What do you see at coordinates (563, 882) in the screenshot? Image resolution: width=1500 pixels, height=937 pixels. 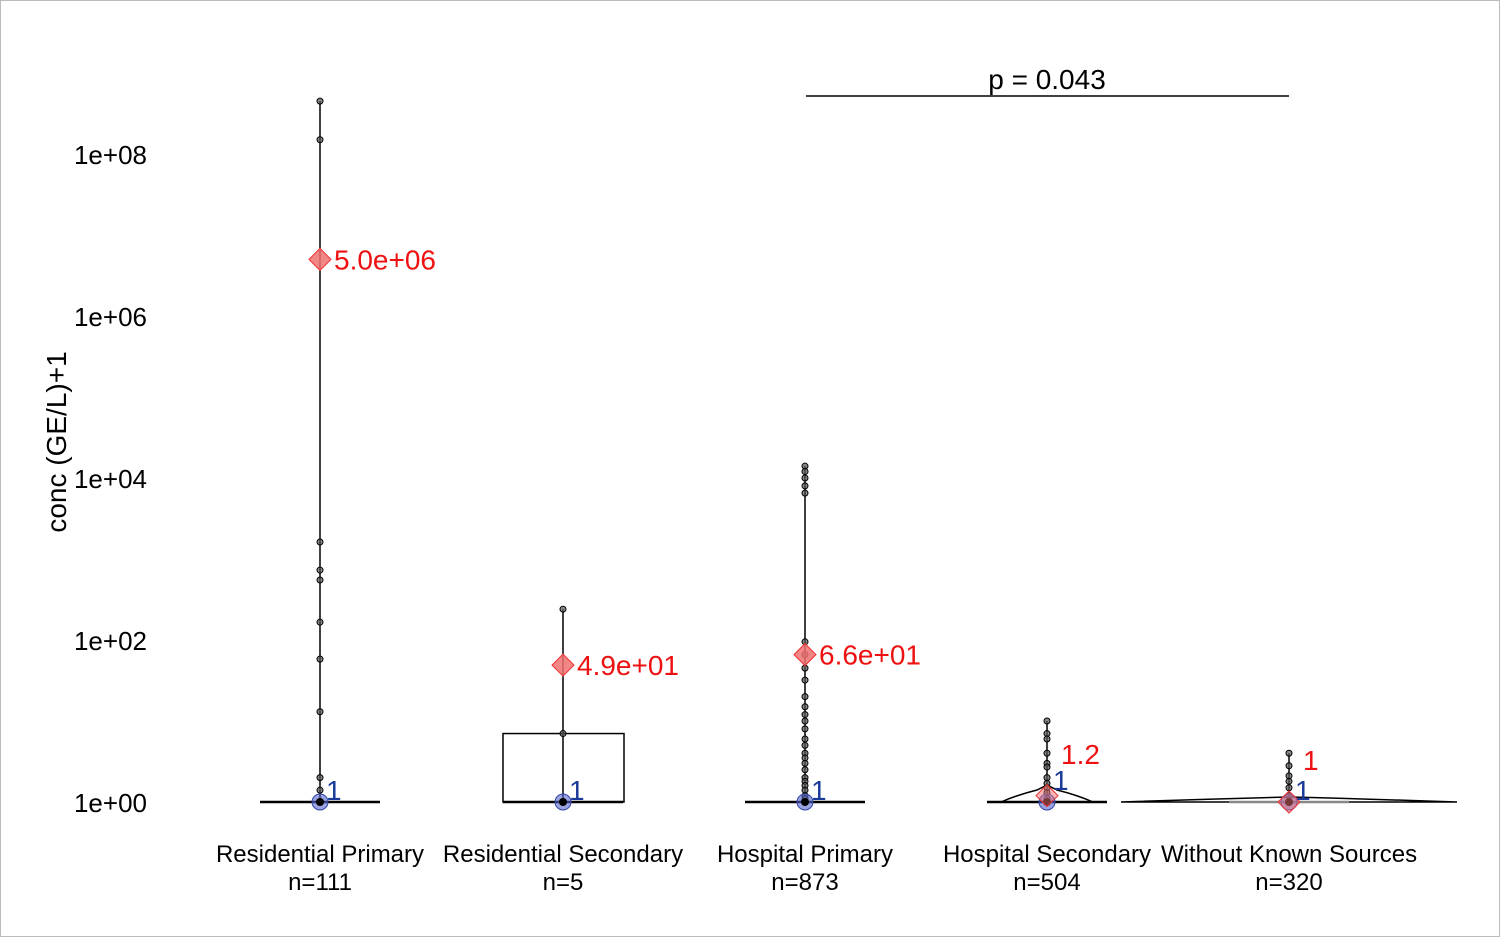 I see `group-count-label: n=5` at bounding box center [563, 882].